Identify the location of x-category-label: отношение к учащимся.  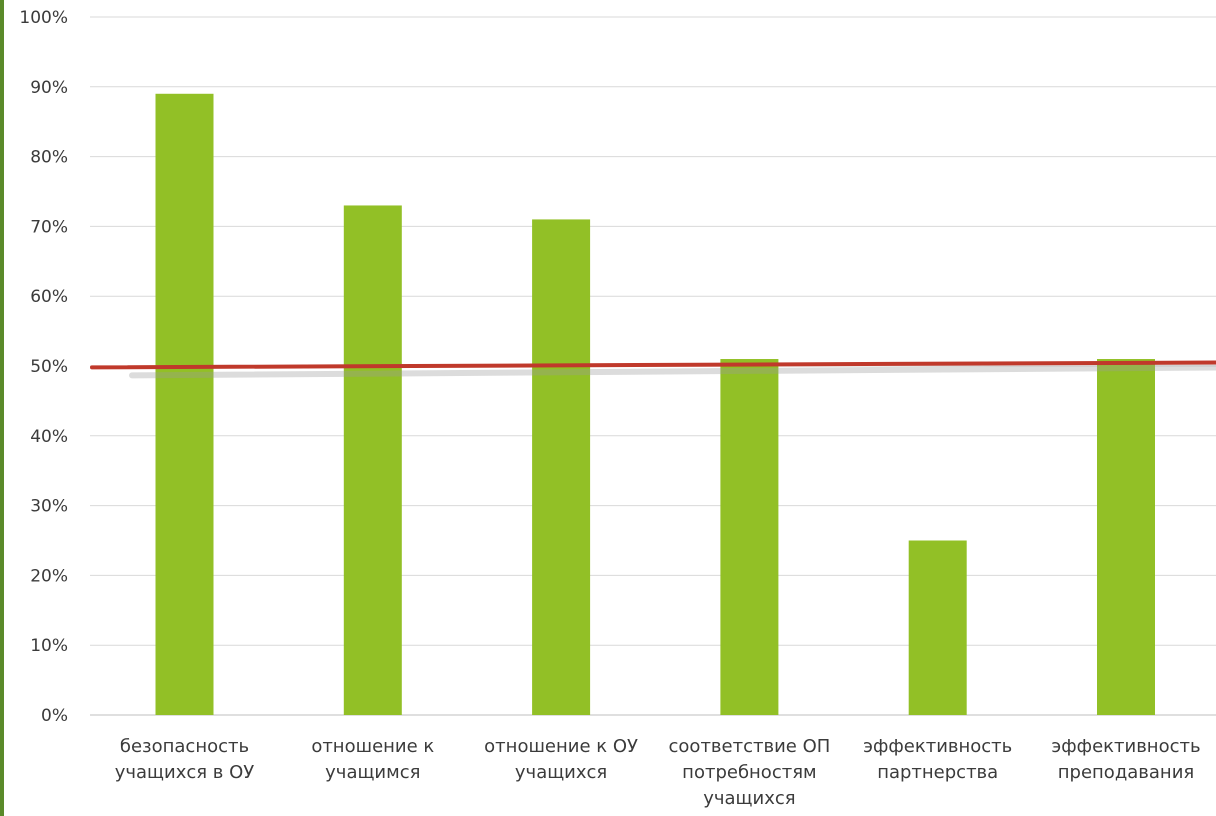
(372, 759).